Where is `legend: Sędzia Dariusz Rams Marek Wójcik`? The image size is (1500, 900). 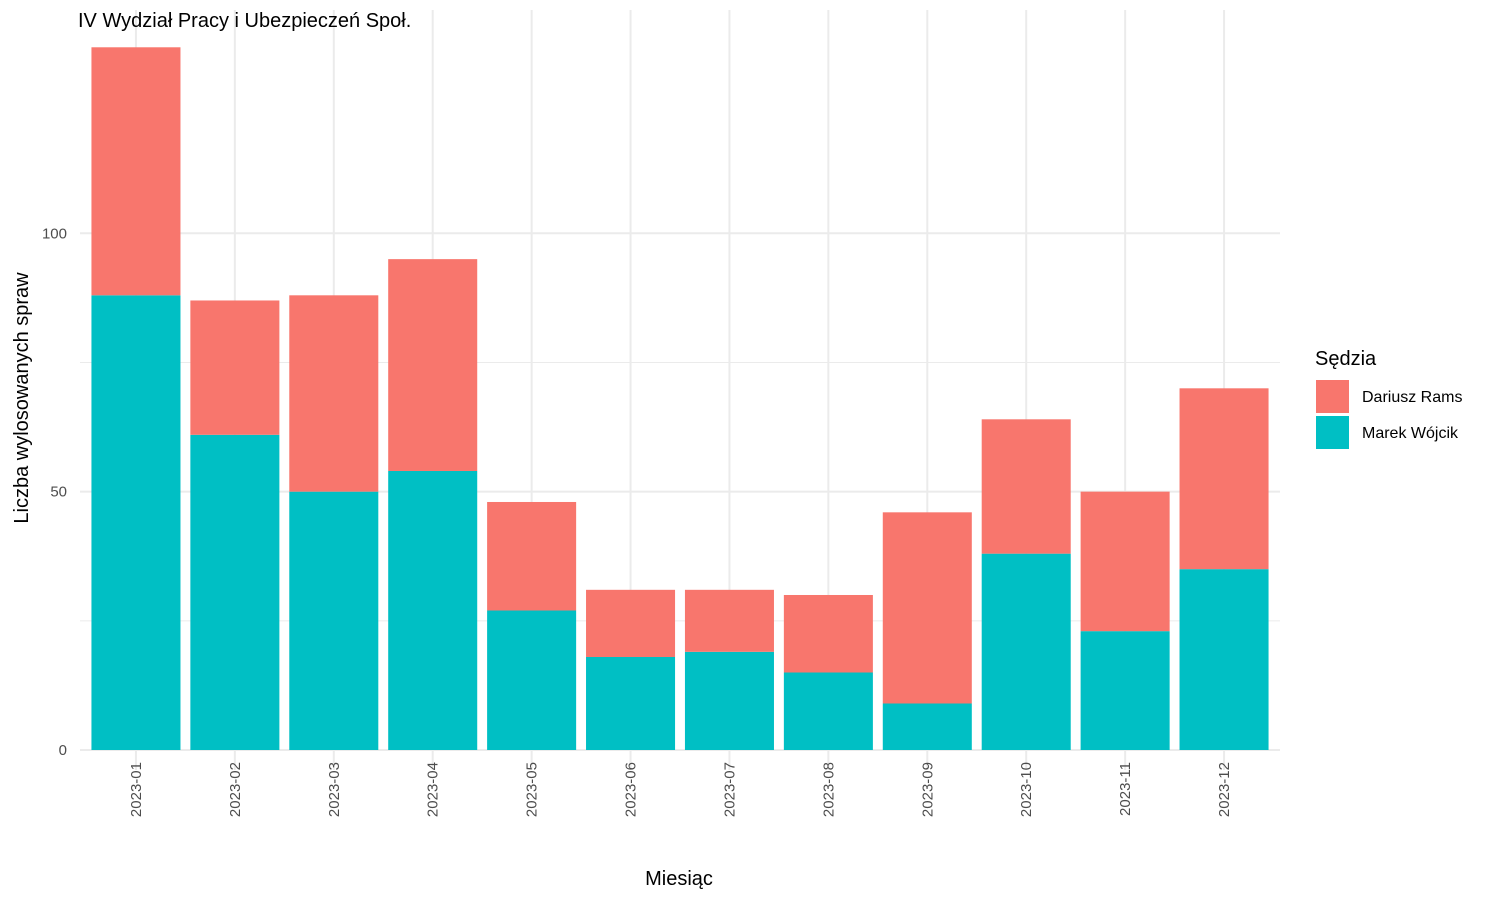 legend: Sędzia Dariusz Rams Marek Wójcik is located at coordinates (1388, 398).